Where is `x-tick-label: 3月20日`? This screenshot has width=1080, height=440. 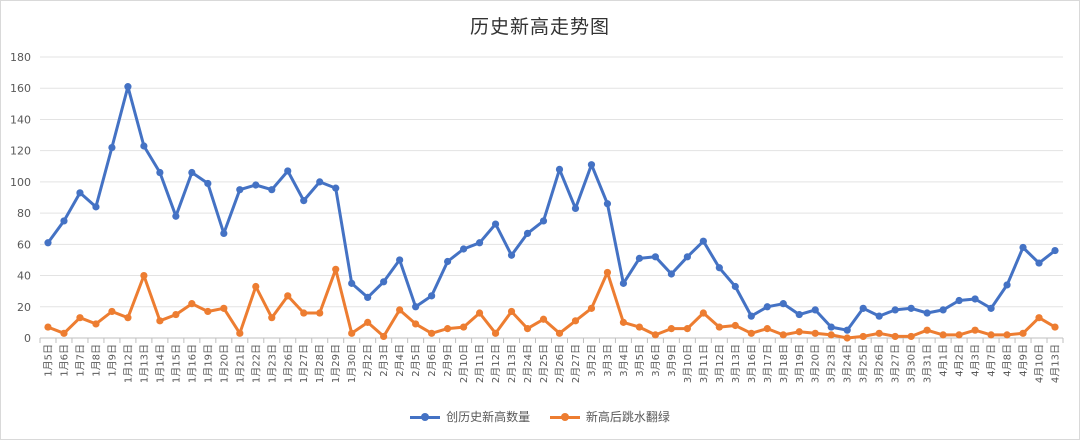
x-tick-label: 3月20日 is located at coordinates (816, 363).